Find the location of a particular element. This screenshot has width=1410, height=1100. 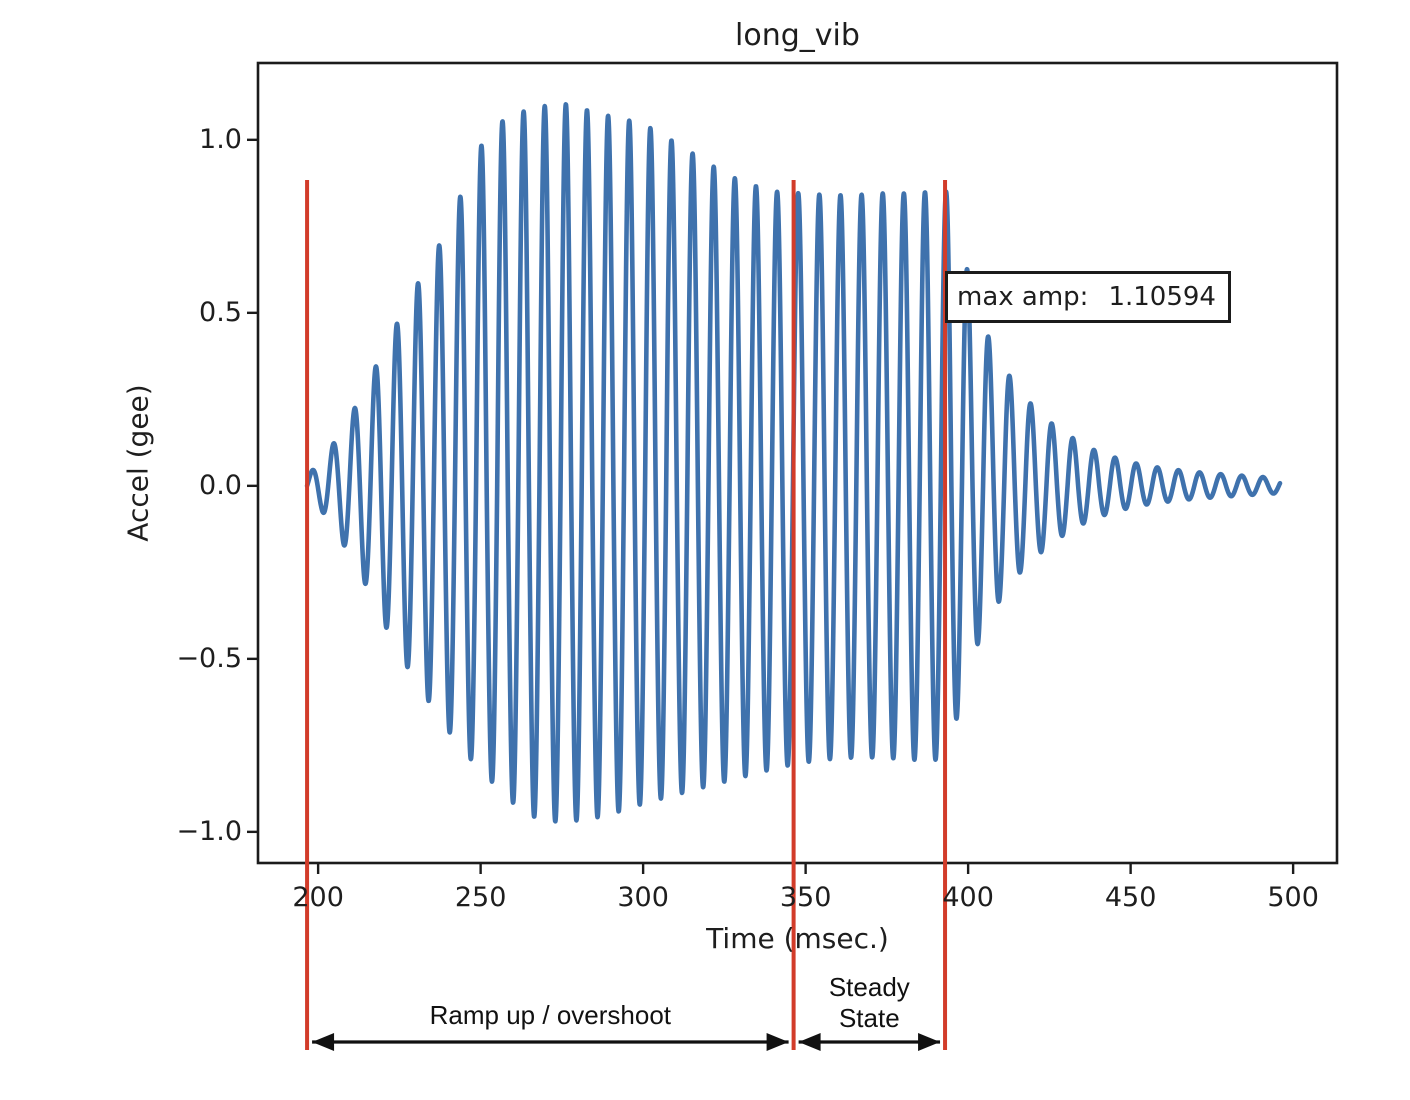

y-tick-label: 0.5 is located at coordinates (220, 312).